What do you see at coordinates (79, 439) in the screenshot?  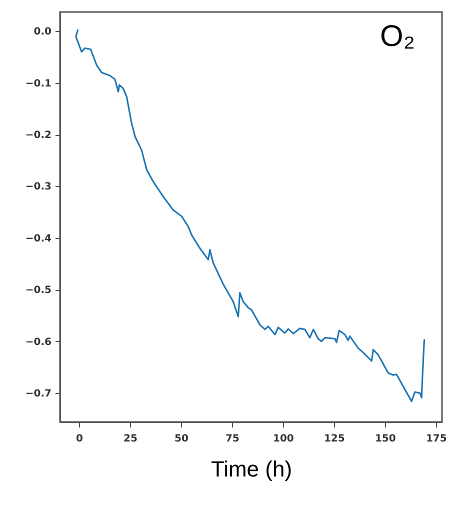 I see `x-tick-label: 0` at bounding box center [79, 439].